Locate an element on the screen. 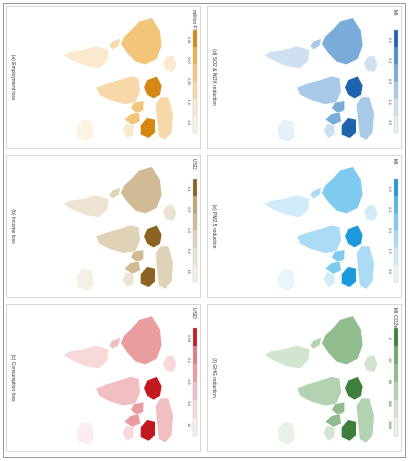  legend-tick: 15 is located at coordinates (189, 272).